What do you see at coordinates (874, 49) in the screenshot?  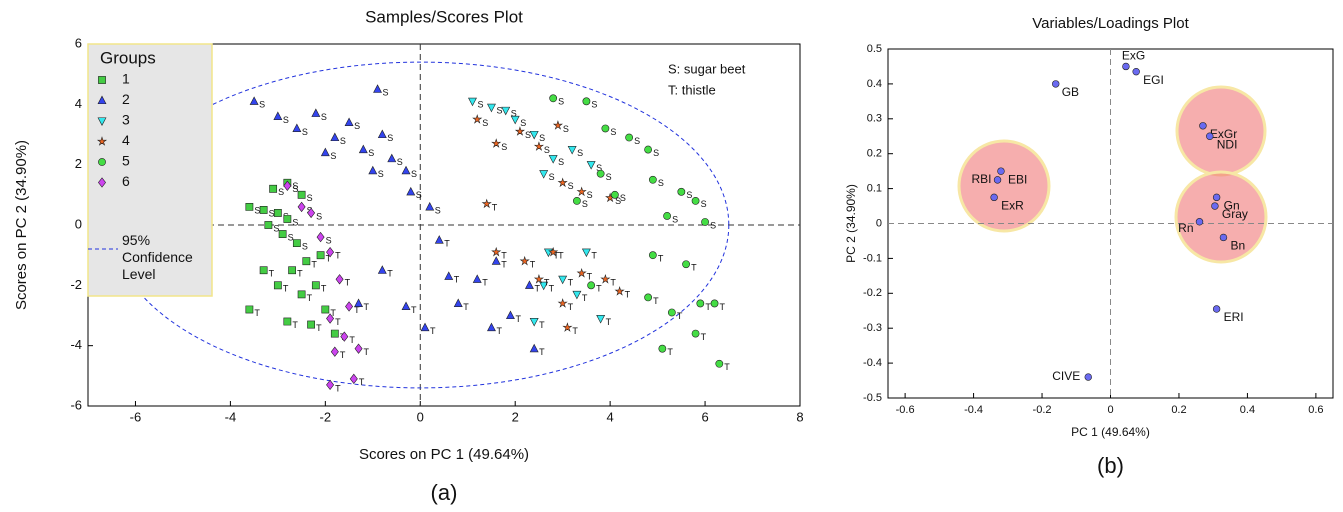 I see `y-tick-label: 0.5` at bounding box center [874, 49].